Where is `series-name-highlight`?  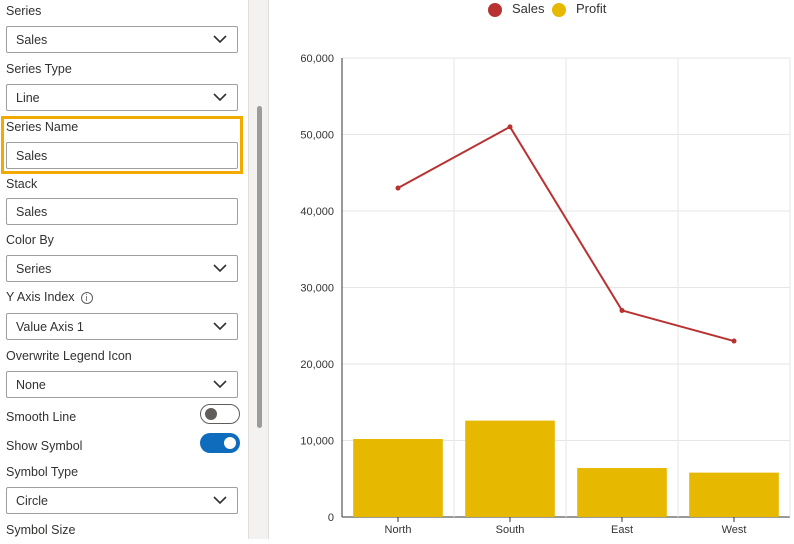
series-name-highlight is located at coordinates (122, 145).